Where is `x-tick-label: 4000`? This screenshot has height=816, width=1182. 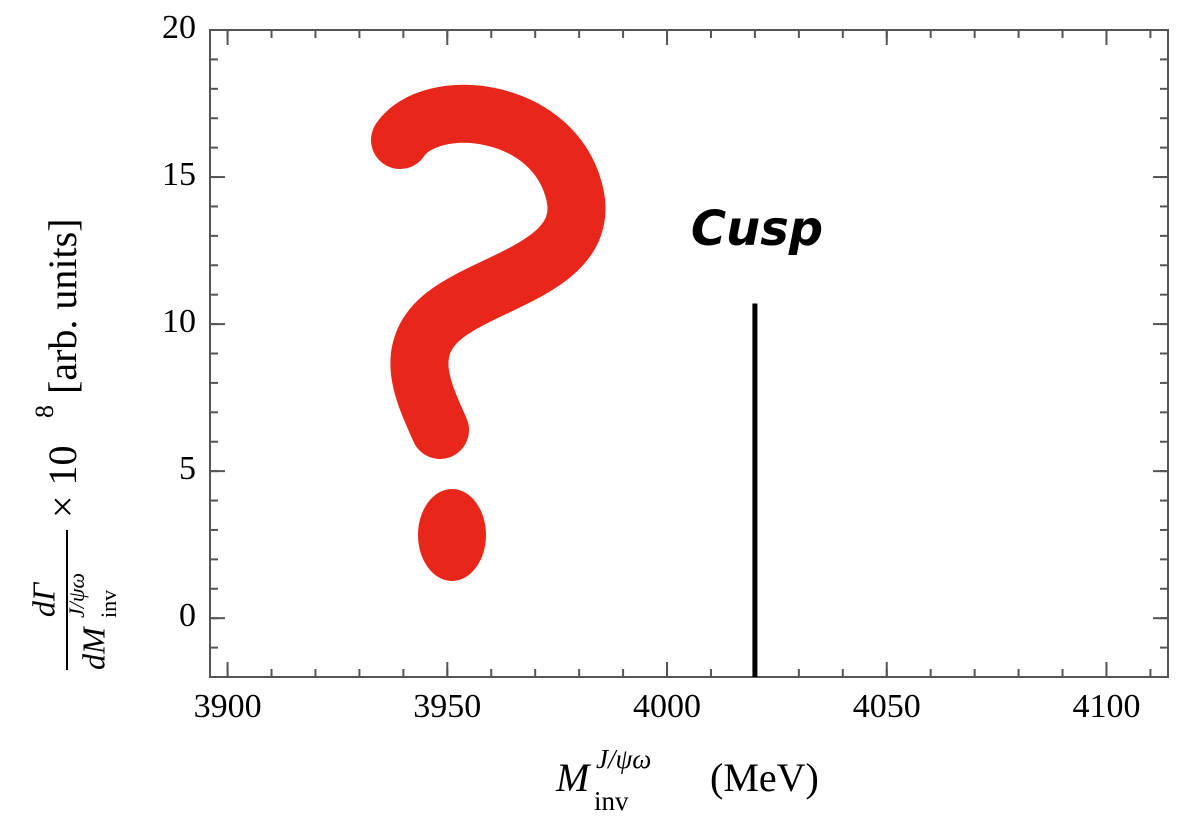 x-tick-label: 4000 is located at coordinates (667, 706).